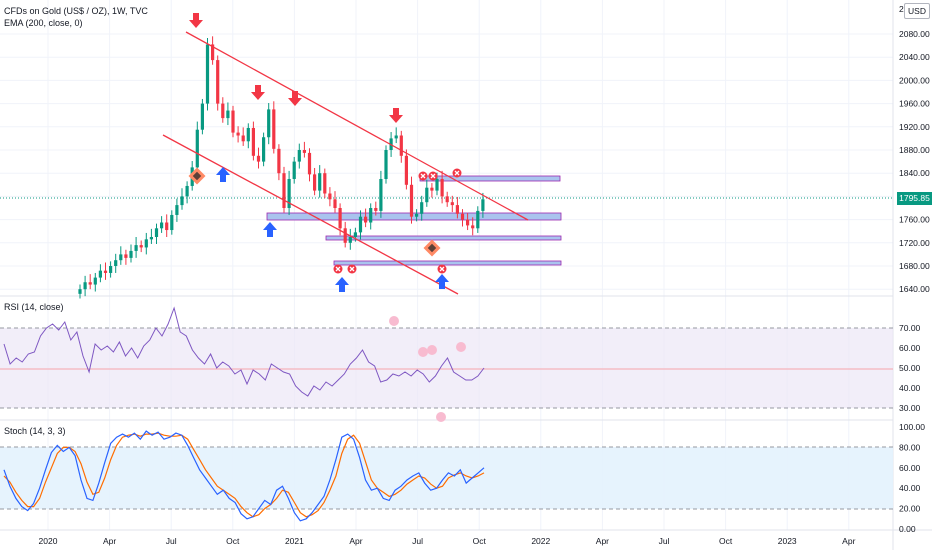  Describe the element at coordinates (910, 328) in the screenshot. I see `rsi-tick-label: 70.00` at that location.